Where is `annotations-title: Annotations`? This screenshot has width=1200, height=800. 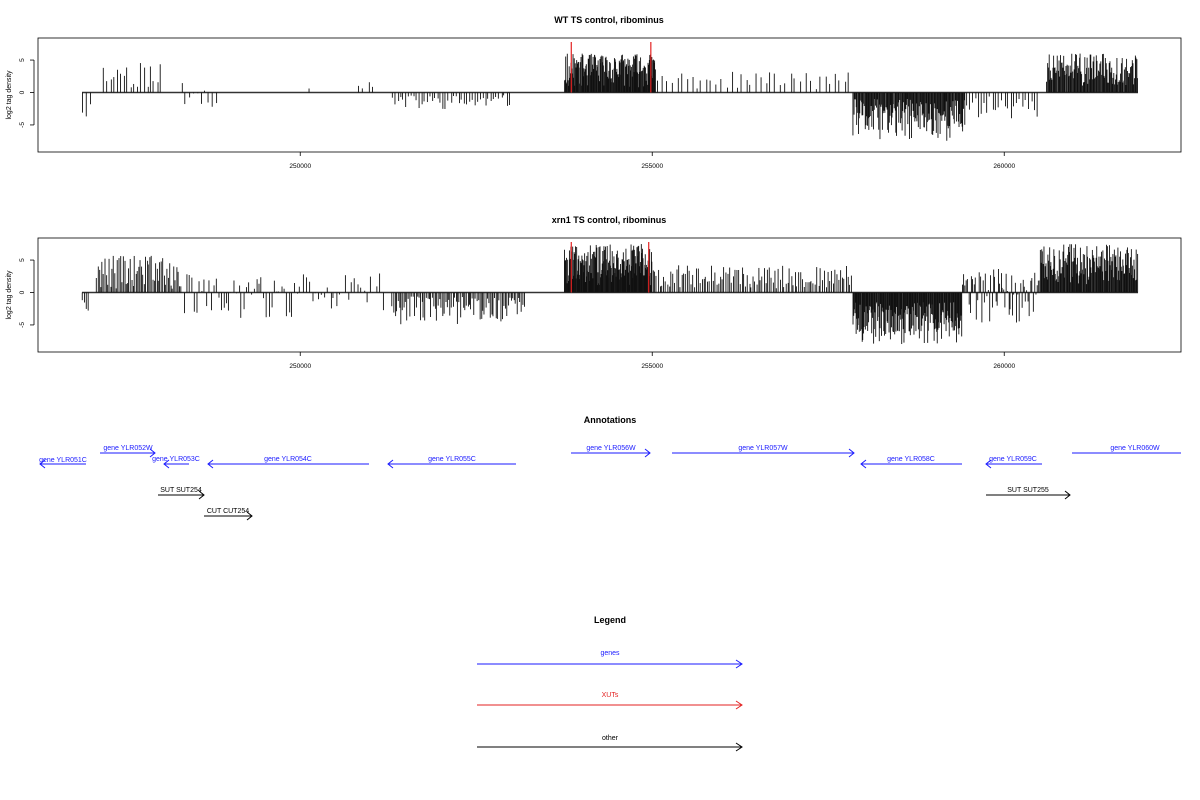 annotations-title: Annotations is located at coordinates (610, 420).